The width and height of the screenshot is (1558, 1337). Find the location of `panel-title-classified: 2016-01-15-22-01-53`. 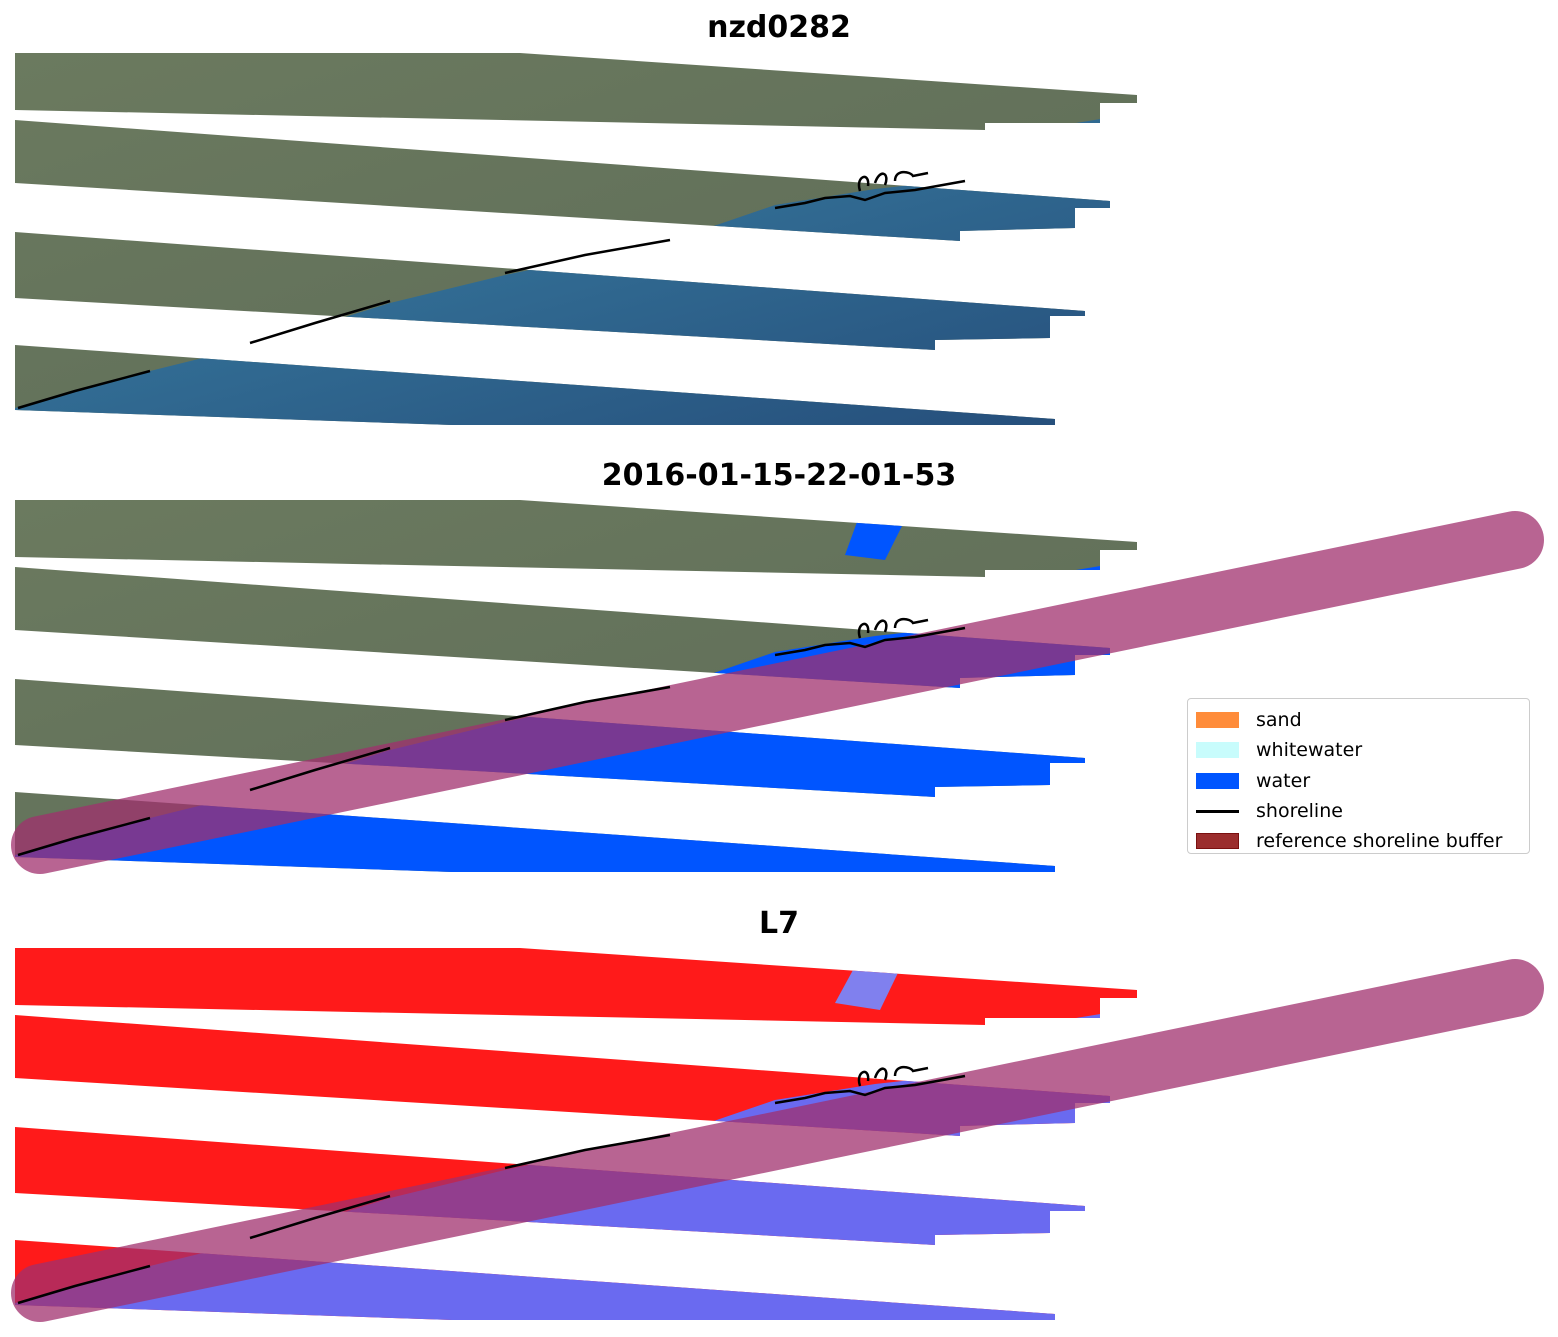

panel-title-classified: 2016-01-15-22-01-53 is located at coordinates (779, 475).